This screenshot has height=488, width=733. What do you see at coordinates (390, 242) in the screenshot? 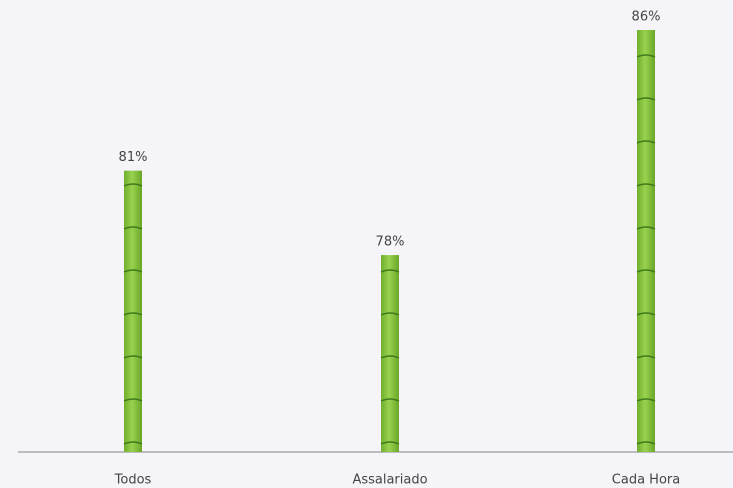
I see `value-label: 78%` at bounding box center [390, 242].